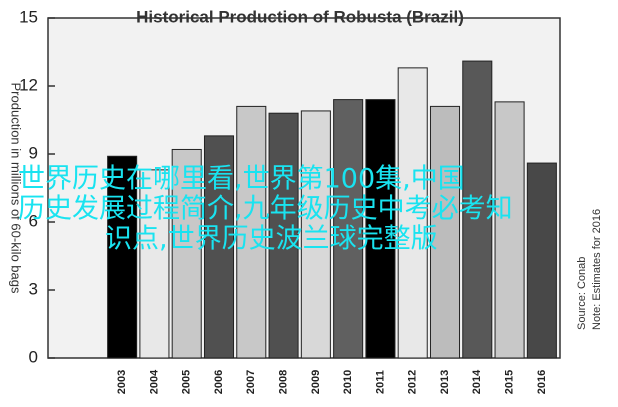 This screenshot has width=618, height=407. I want to click on x-tick-label: 2015, so click(509, 382).